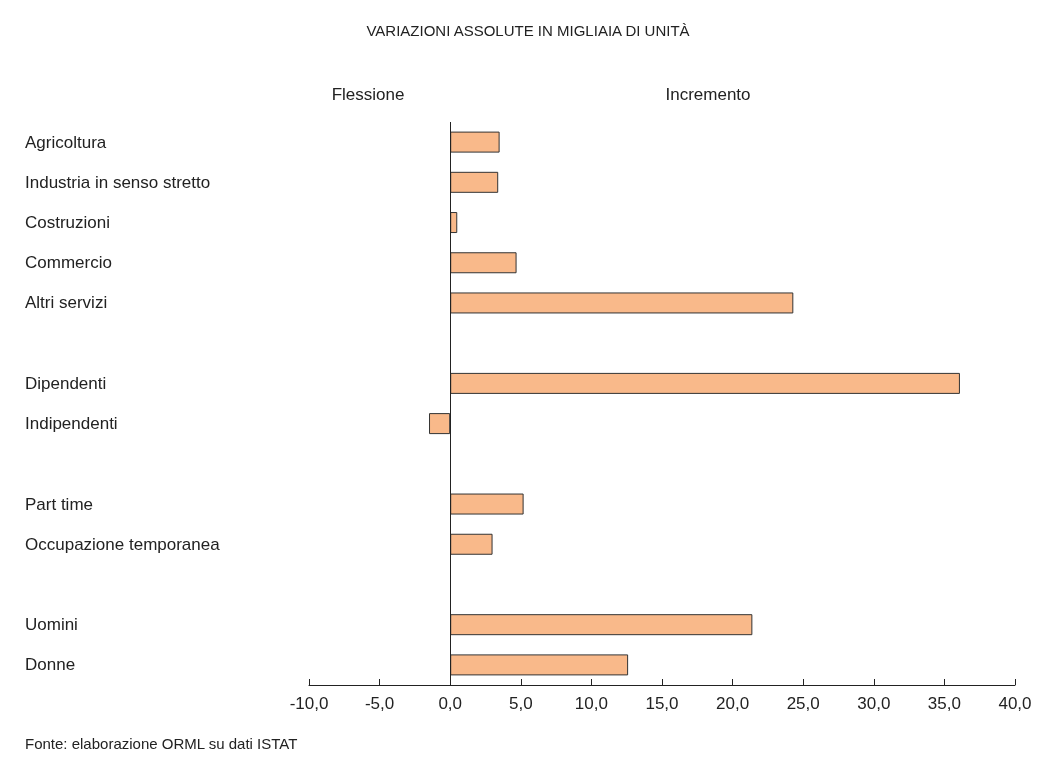  Describe the element at coordinates (803, 703) in the screenshot. I see `x-tick-label: 25,0` at that location.